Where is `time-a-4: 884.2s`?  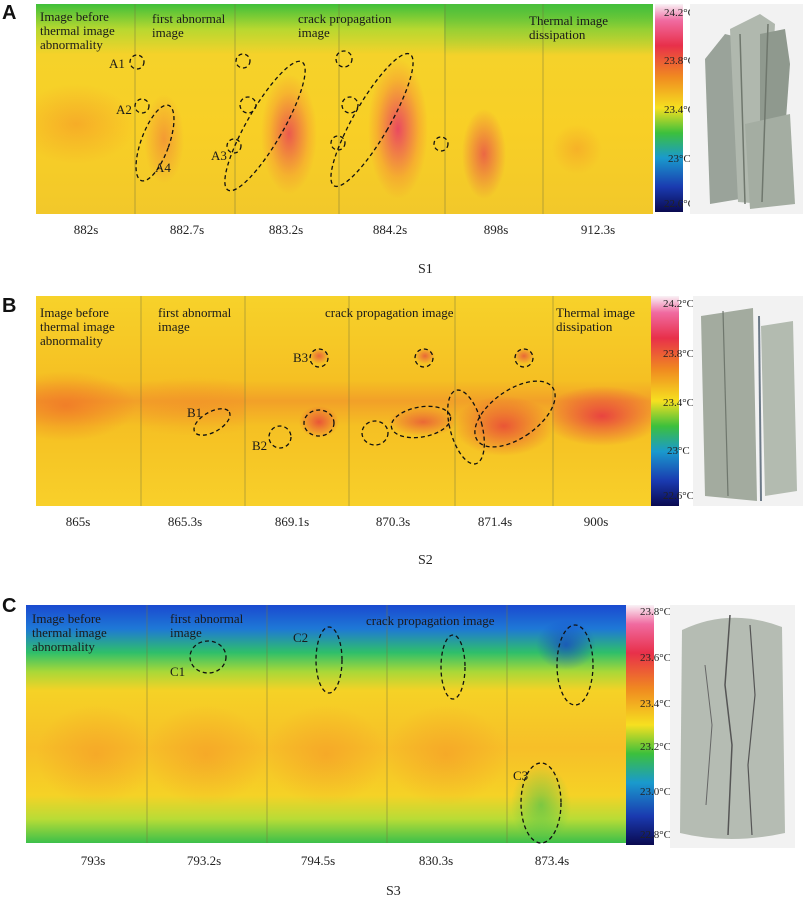
time-a-4: 884.2s is located at coordinates (390, 229).